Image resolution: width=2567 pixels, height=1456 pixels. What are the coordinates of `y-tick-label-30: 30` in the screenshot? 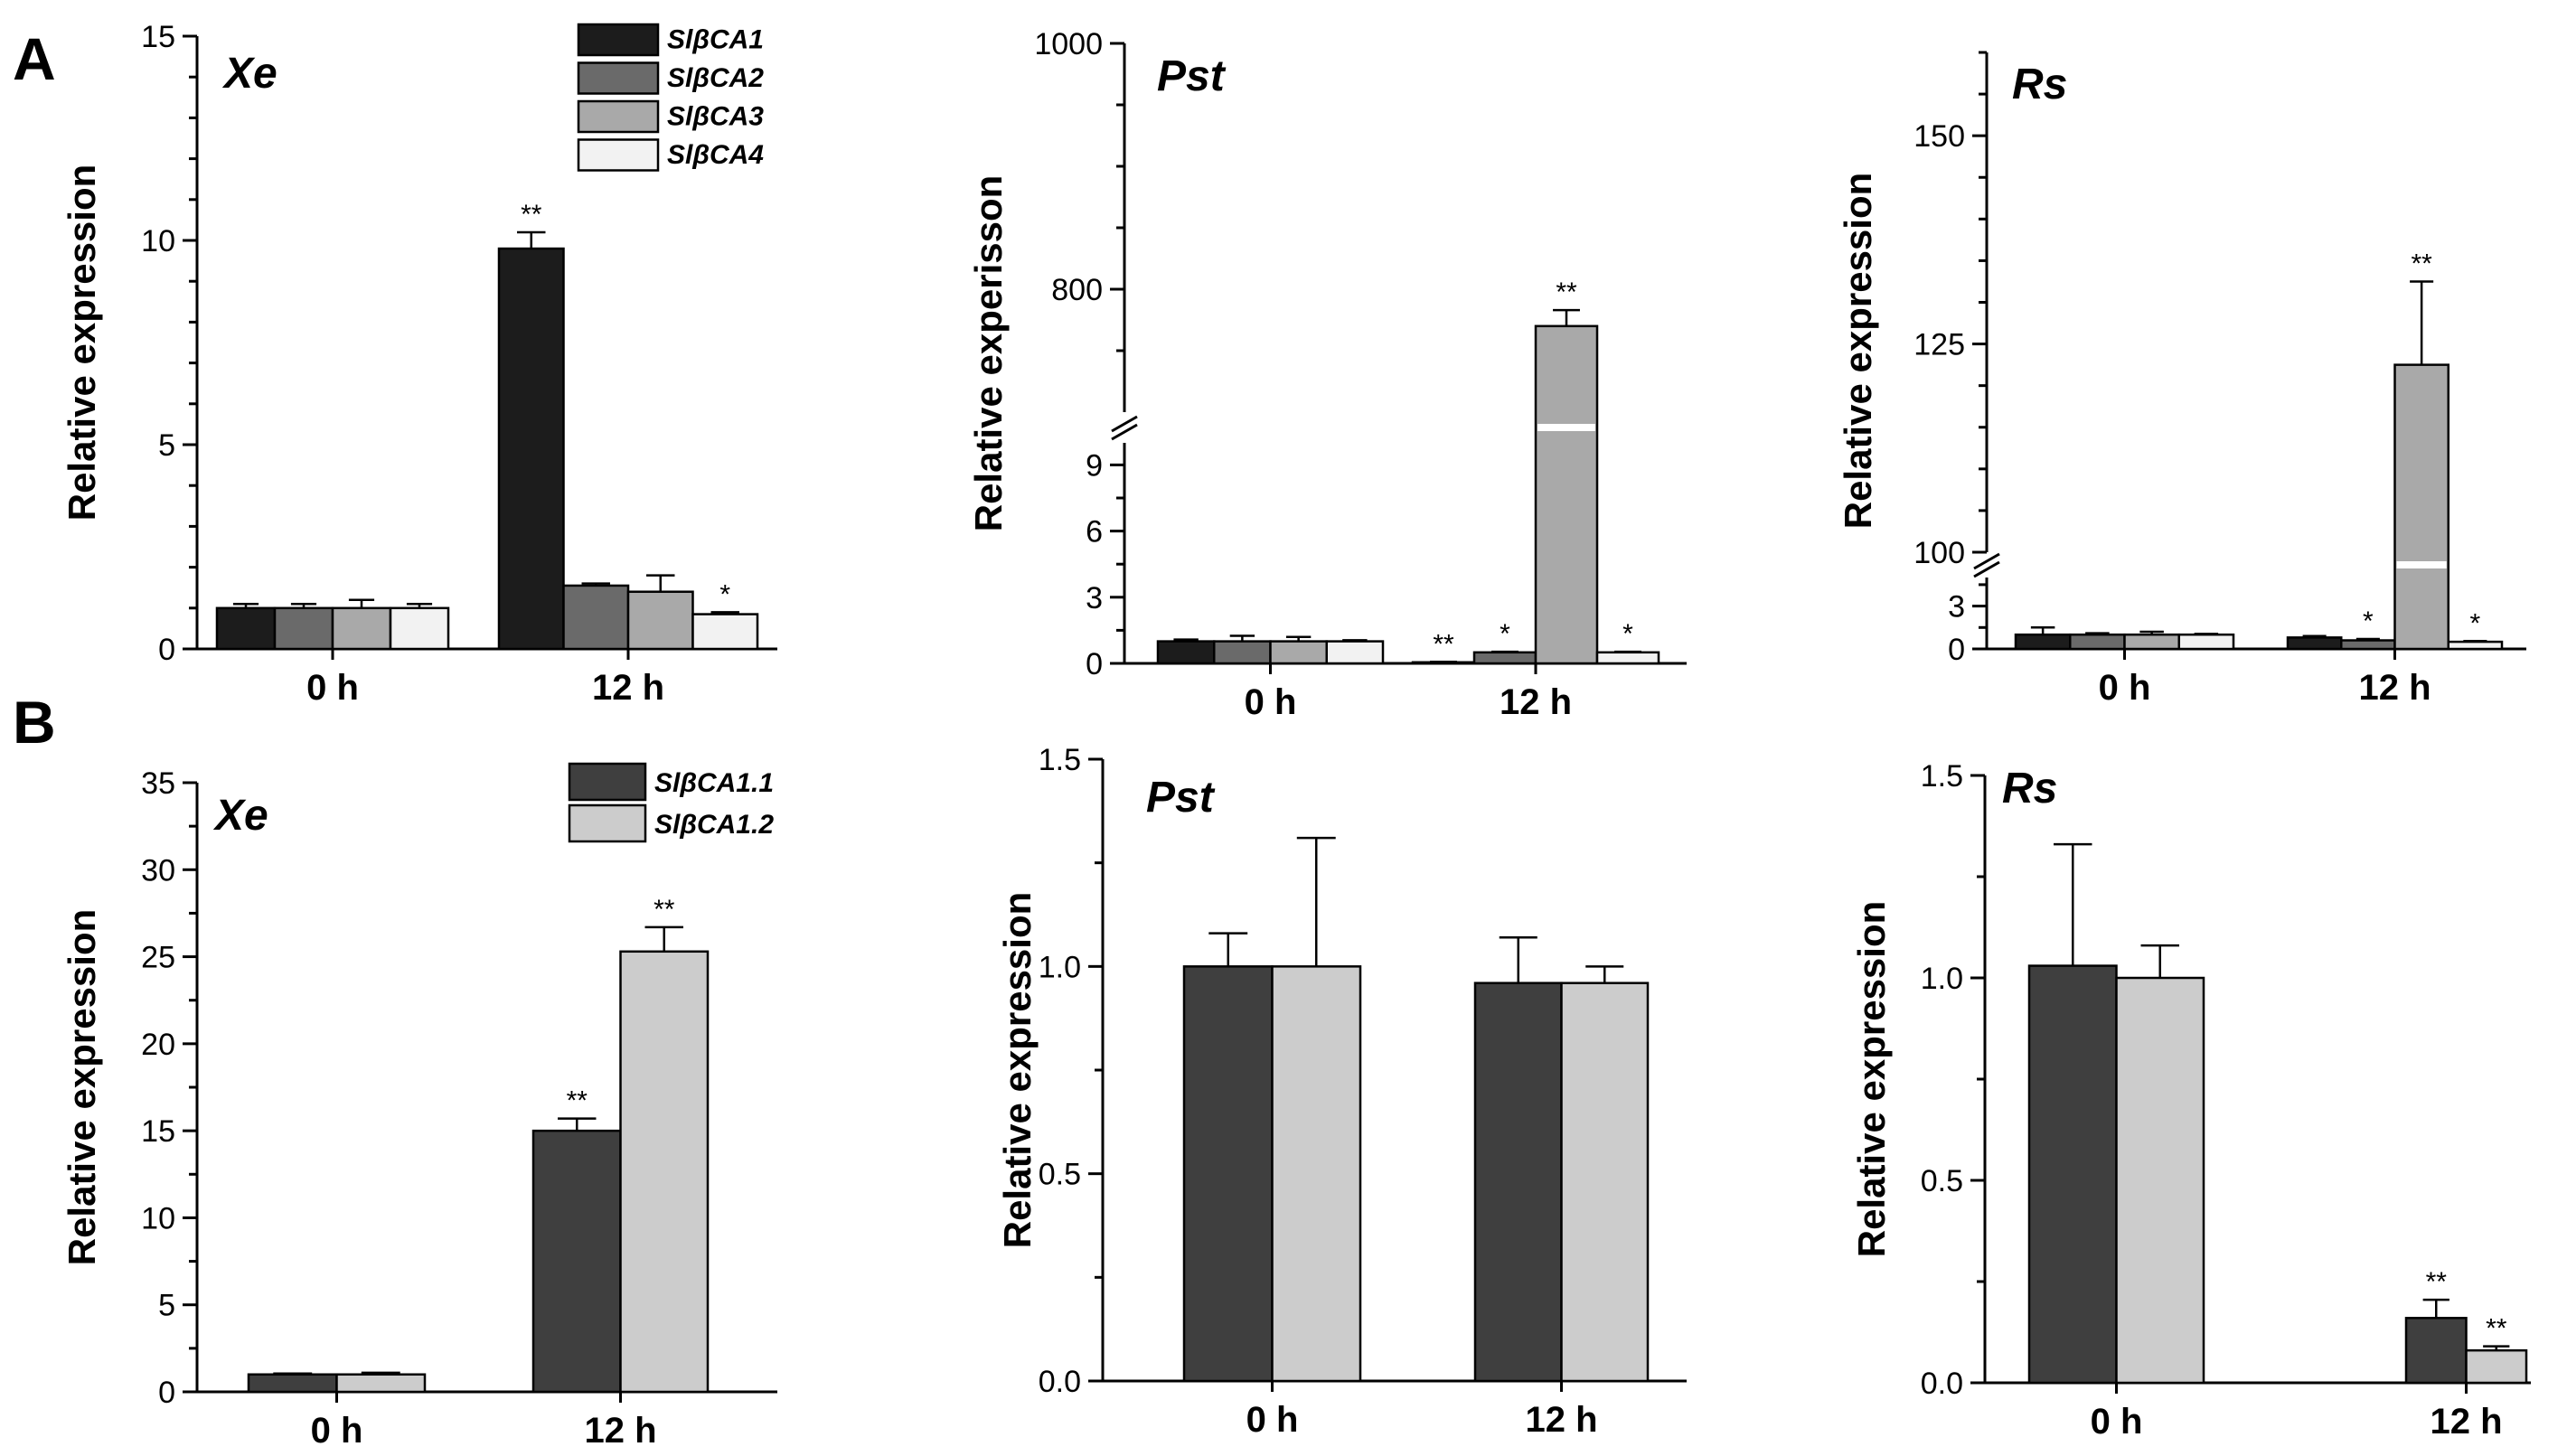 It's located at (158, 871).